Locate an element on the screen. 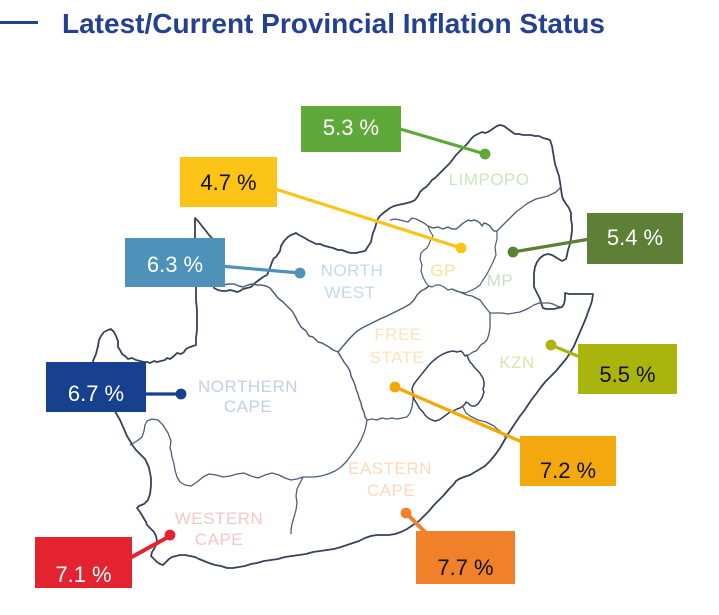  svg-text: WESTERN is located at coordinates (219, 518).